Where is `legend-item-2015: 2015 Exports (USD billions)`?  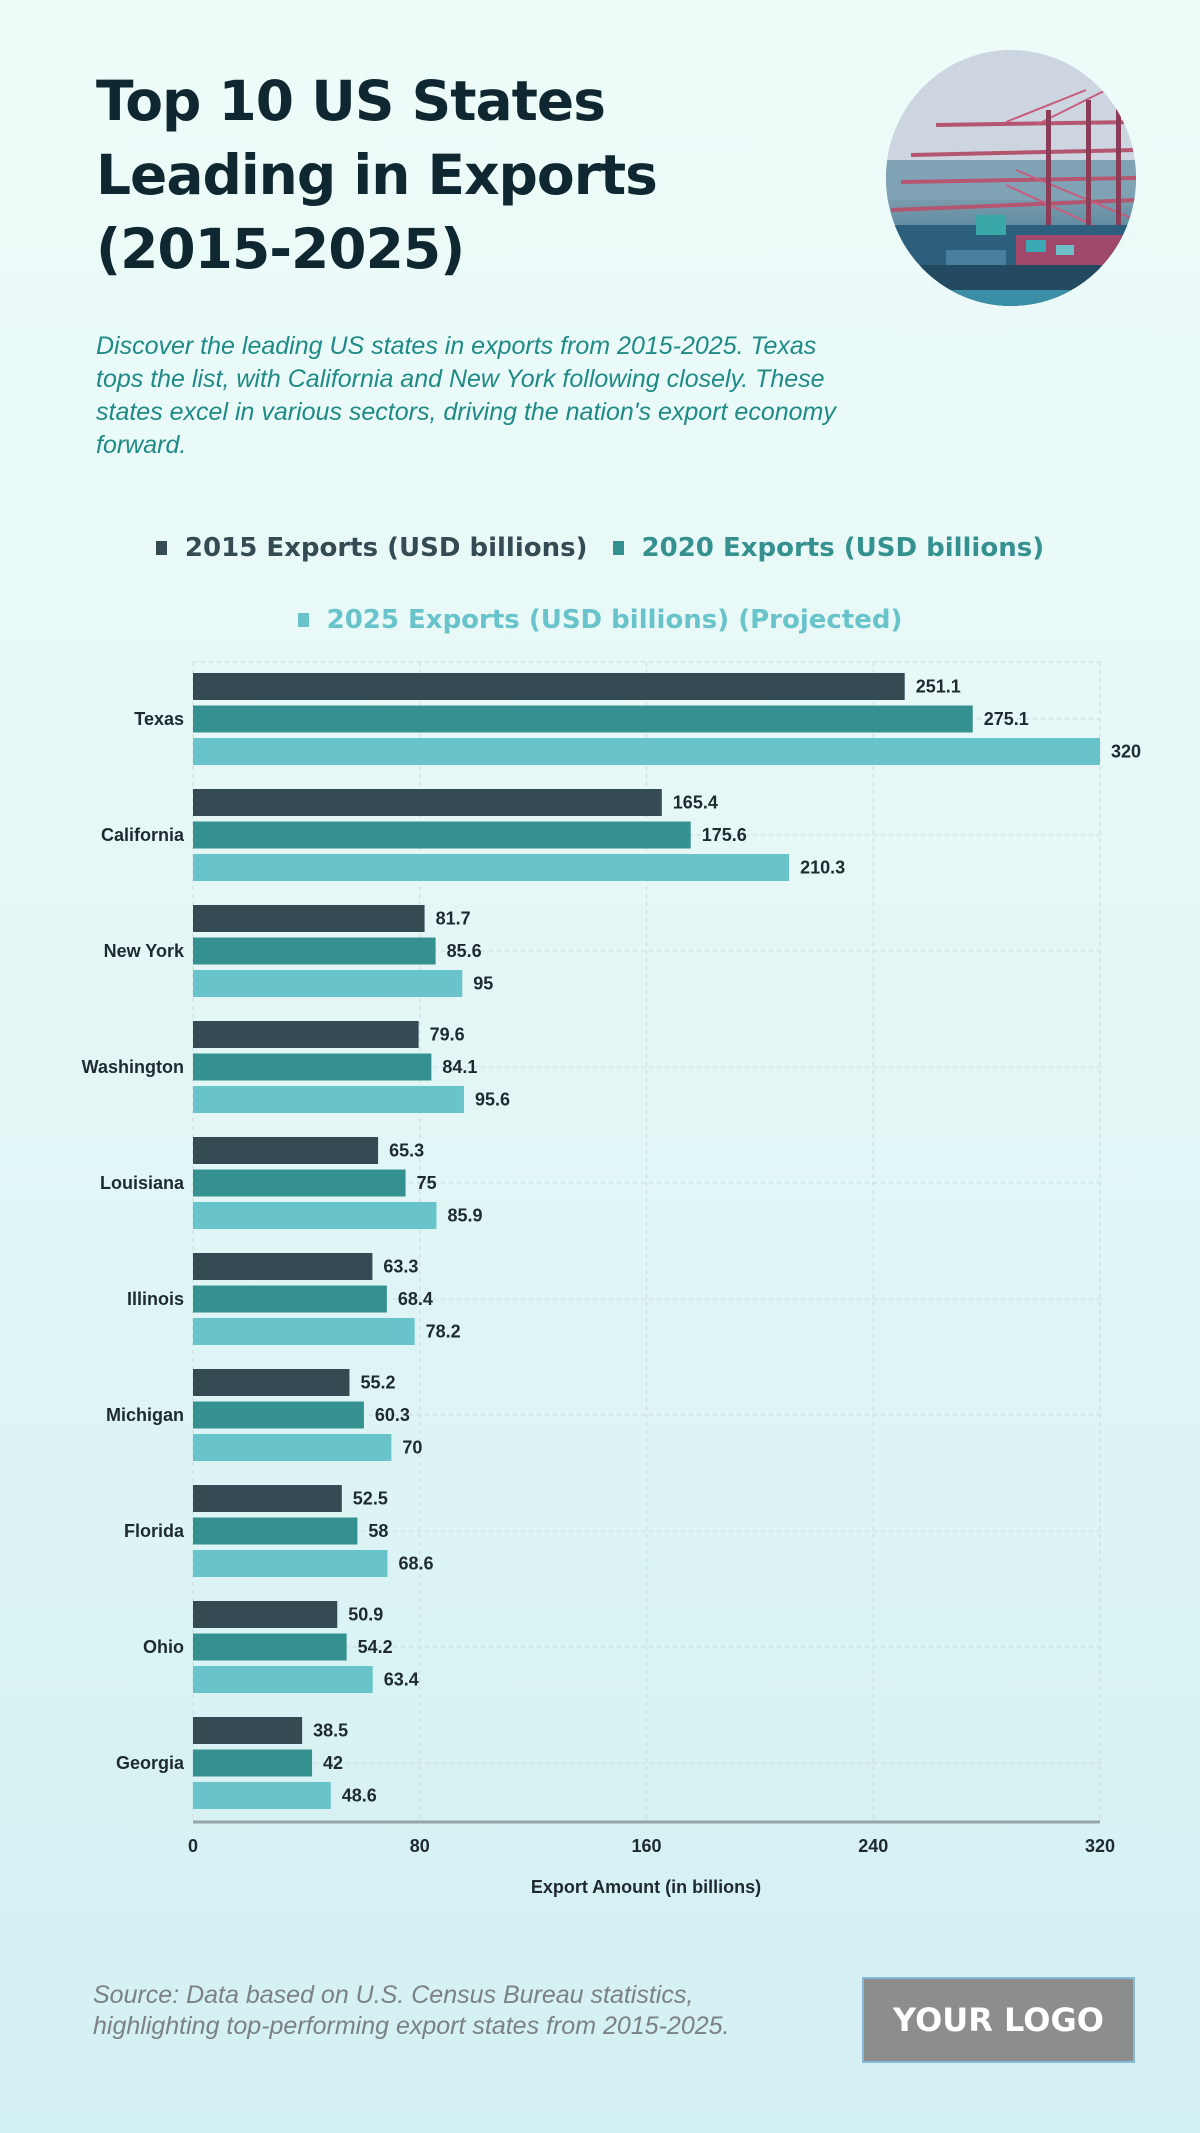 legend-item-2015: 2015 Exports (USD billions) is located at coordinates (371, 548).